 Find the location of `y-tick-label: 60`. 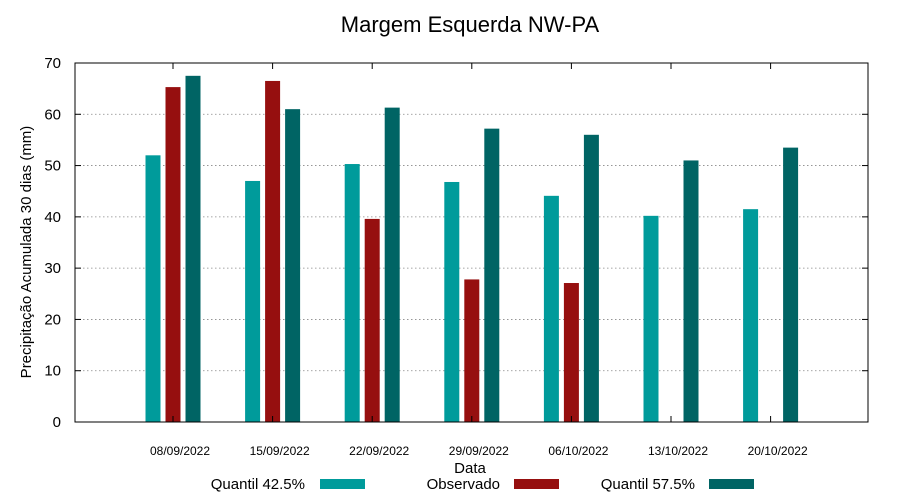

y-tick-label: 60 is located at coordinates (52, 114).